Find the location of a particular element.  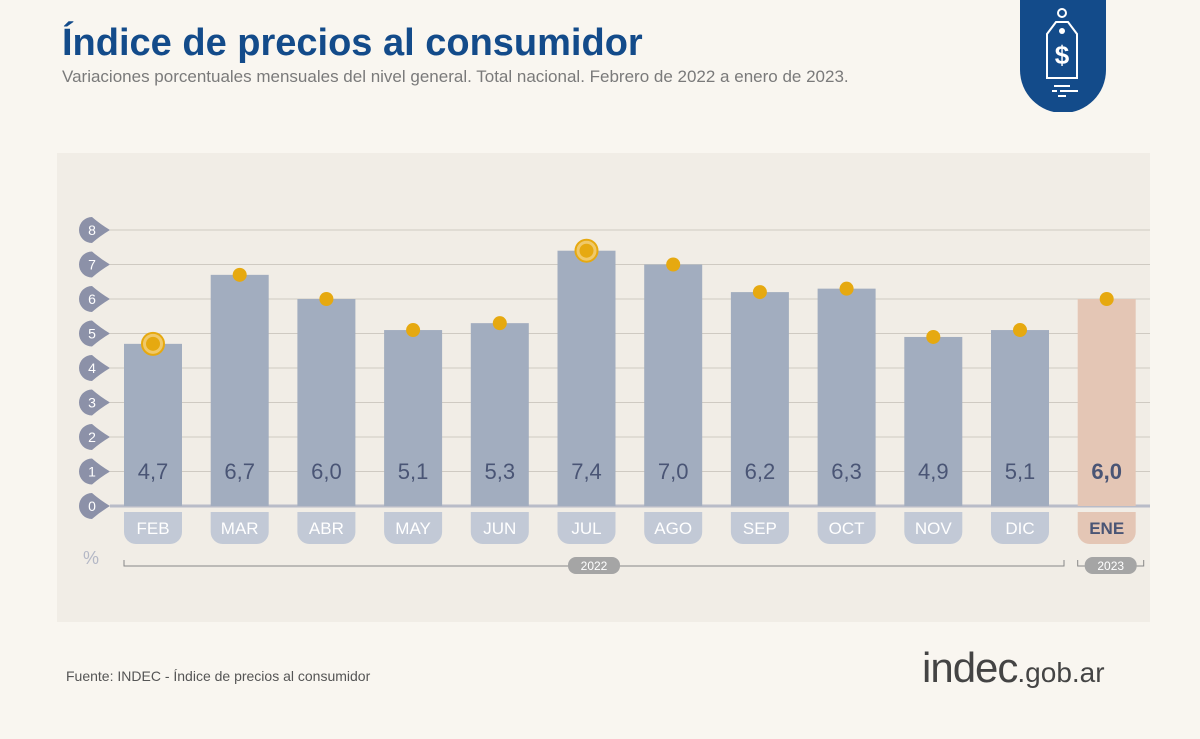

brand-domain: .gob.ar is located at coordinates (1061, 672).